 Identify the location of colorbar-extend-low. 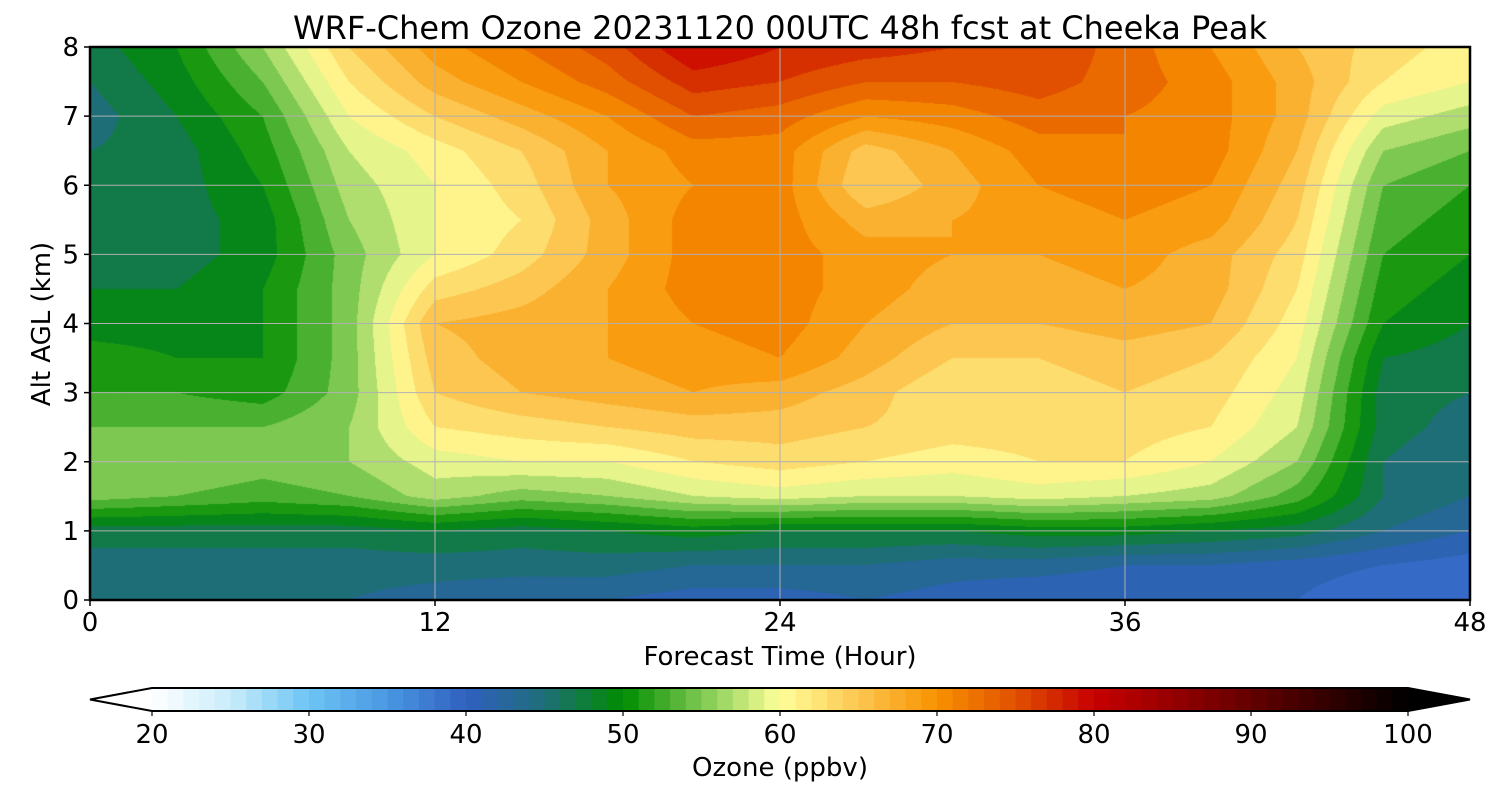
(121, 699).